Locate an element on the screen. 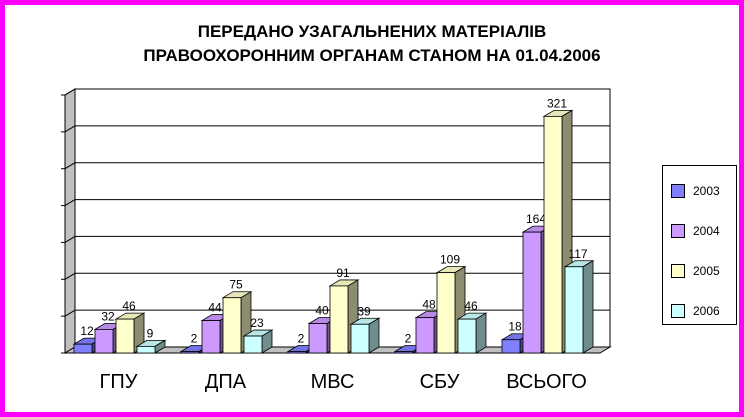 This screenshot has width=744, height=417. legend-item-2005: 2005 is located at coordinates (695, 270).